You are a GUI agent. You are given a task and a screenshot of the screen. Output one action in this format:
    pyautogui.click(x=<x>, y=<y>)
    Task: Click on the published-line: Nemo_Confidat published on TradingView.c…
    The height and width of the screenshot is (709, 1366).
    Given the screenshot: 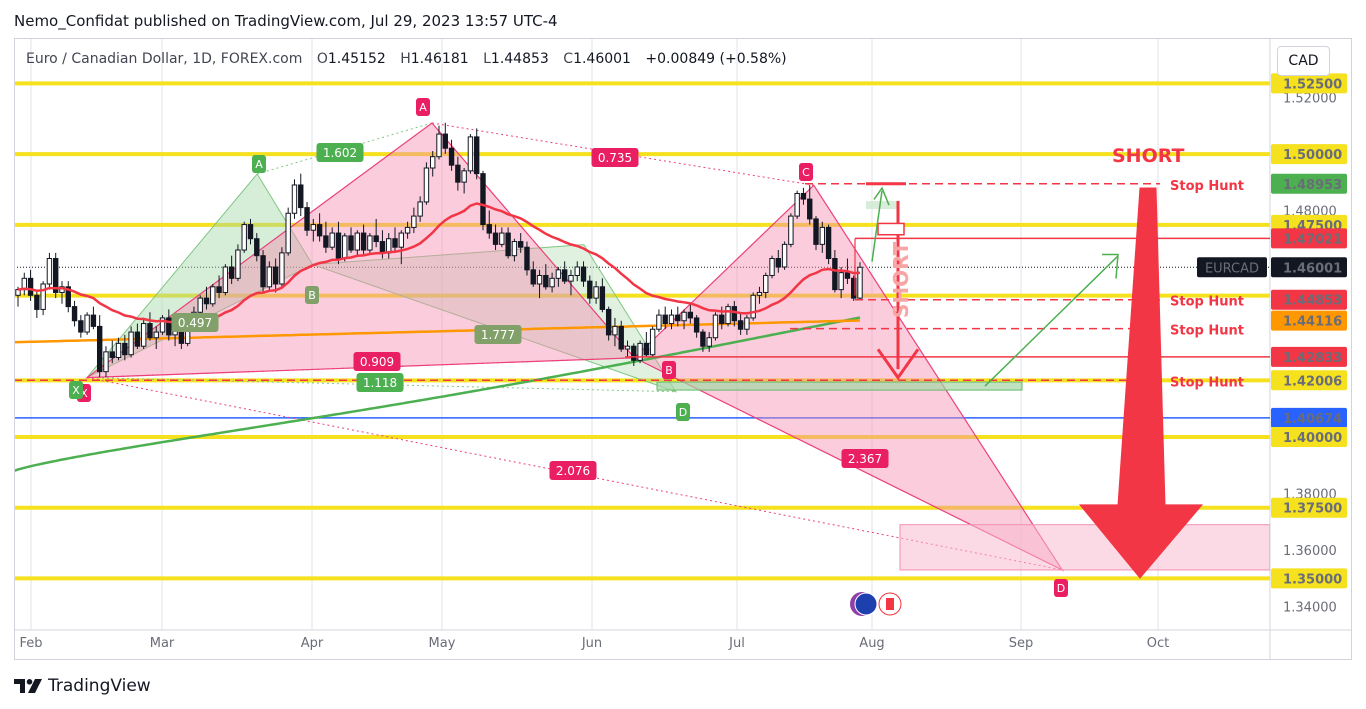 What is the action you would take?
    pyautogui.click(x=286, y=21)
    